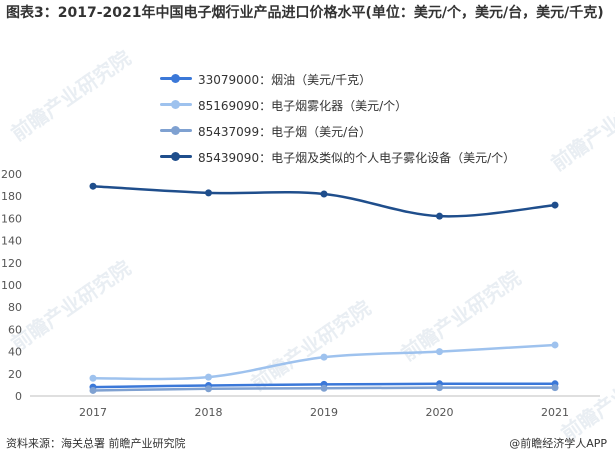 Image resolution: width=615 pixels, height=463 pixels. I want to click on x-tick-label: 2018, so click(209, 412).